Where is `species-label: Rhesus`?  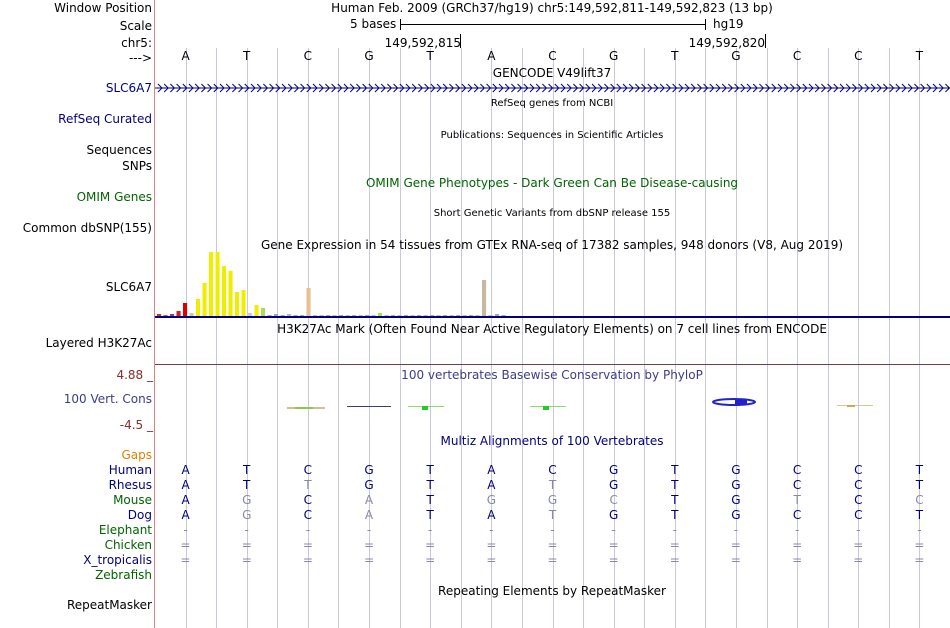
species-label: Rhesus is located at coordinates (130, 485).